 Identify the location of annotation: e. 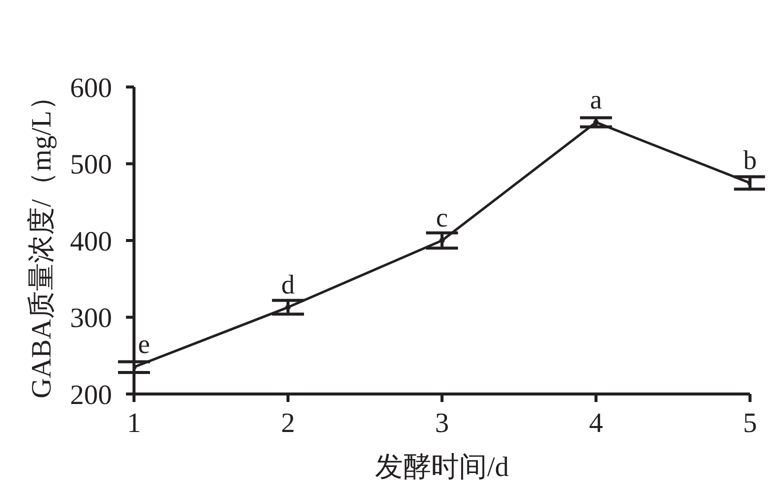
(144, 344).